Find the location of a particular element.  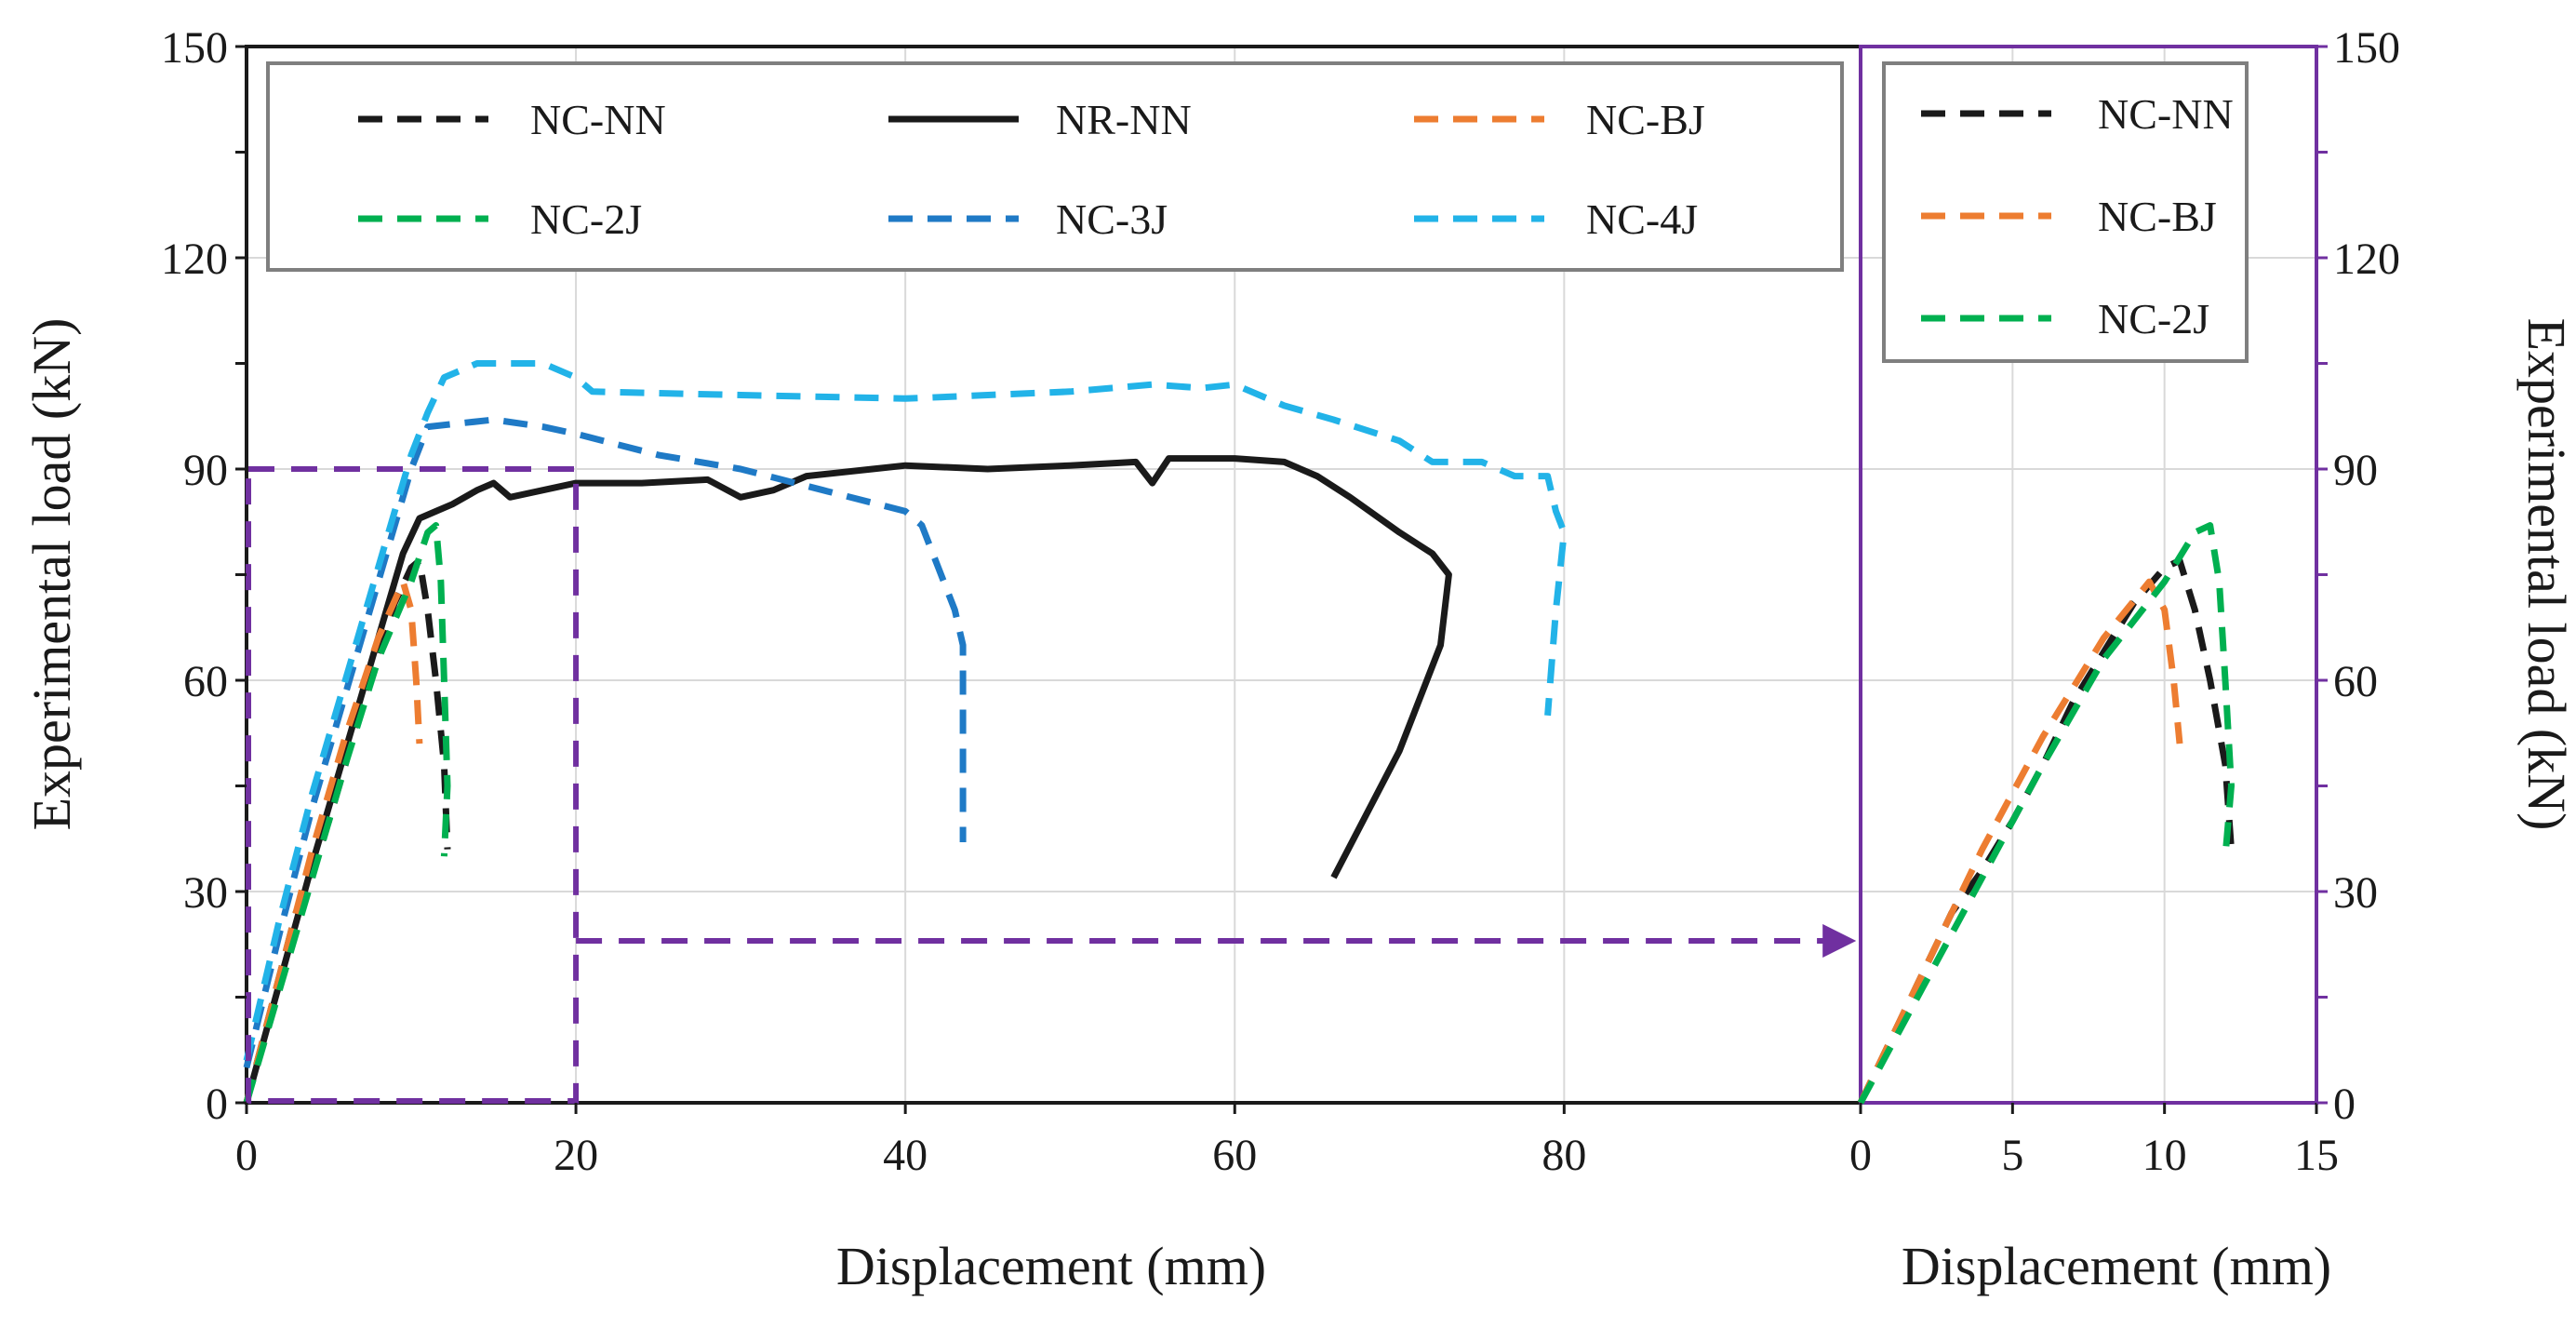

zoom-highlight-box is located at coordinates (413, 785).